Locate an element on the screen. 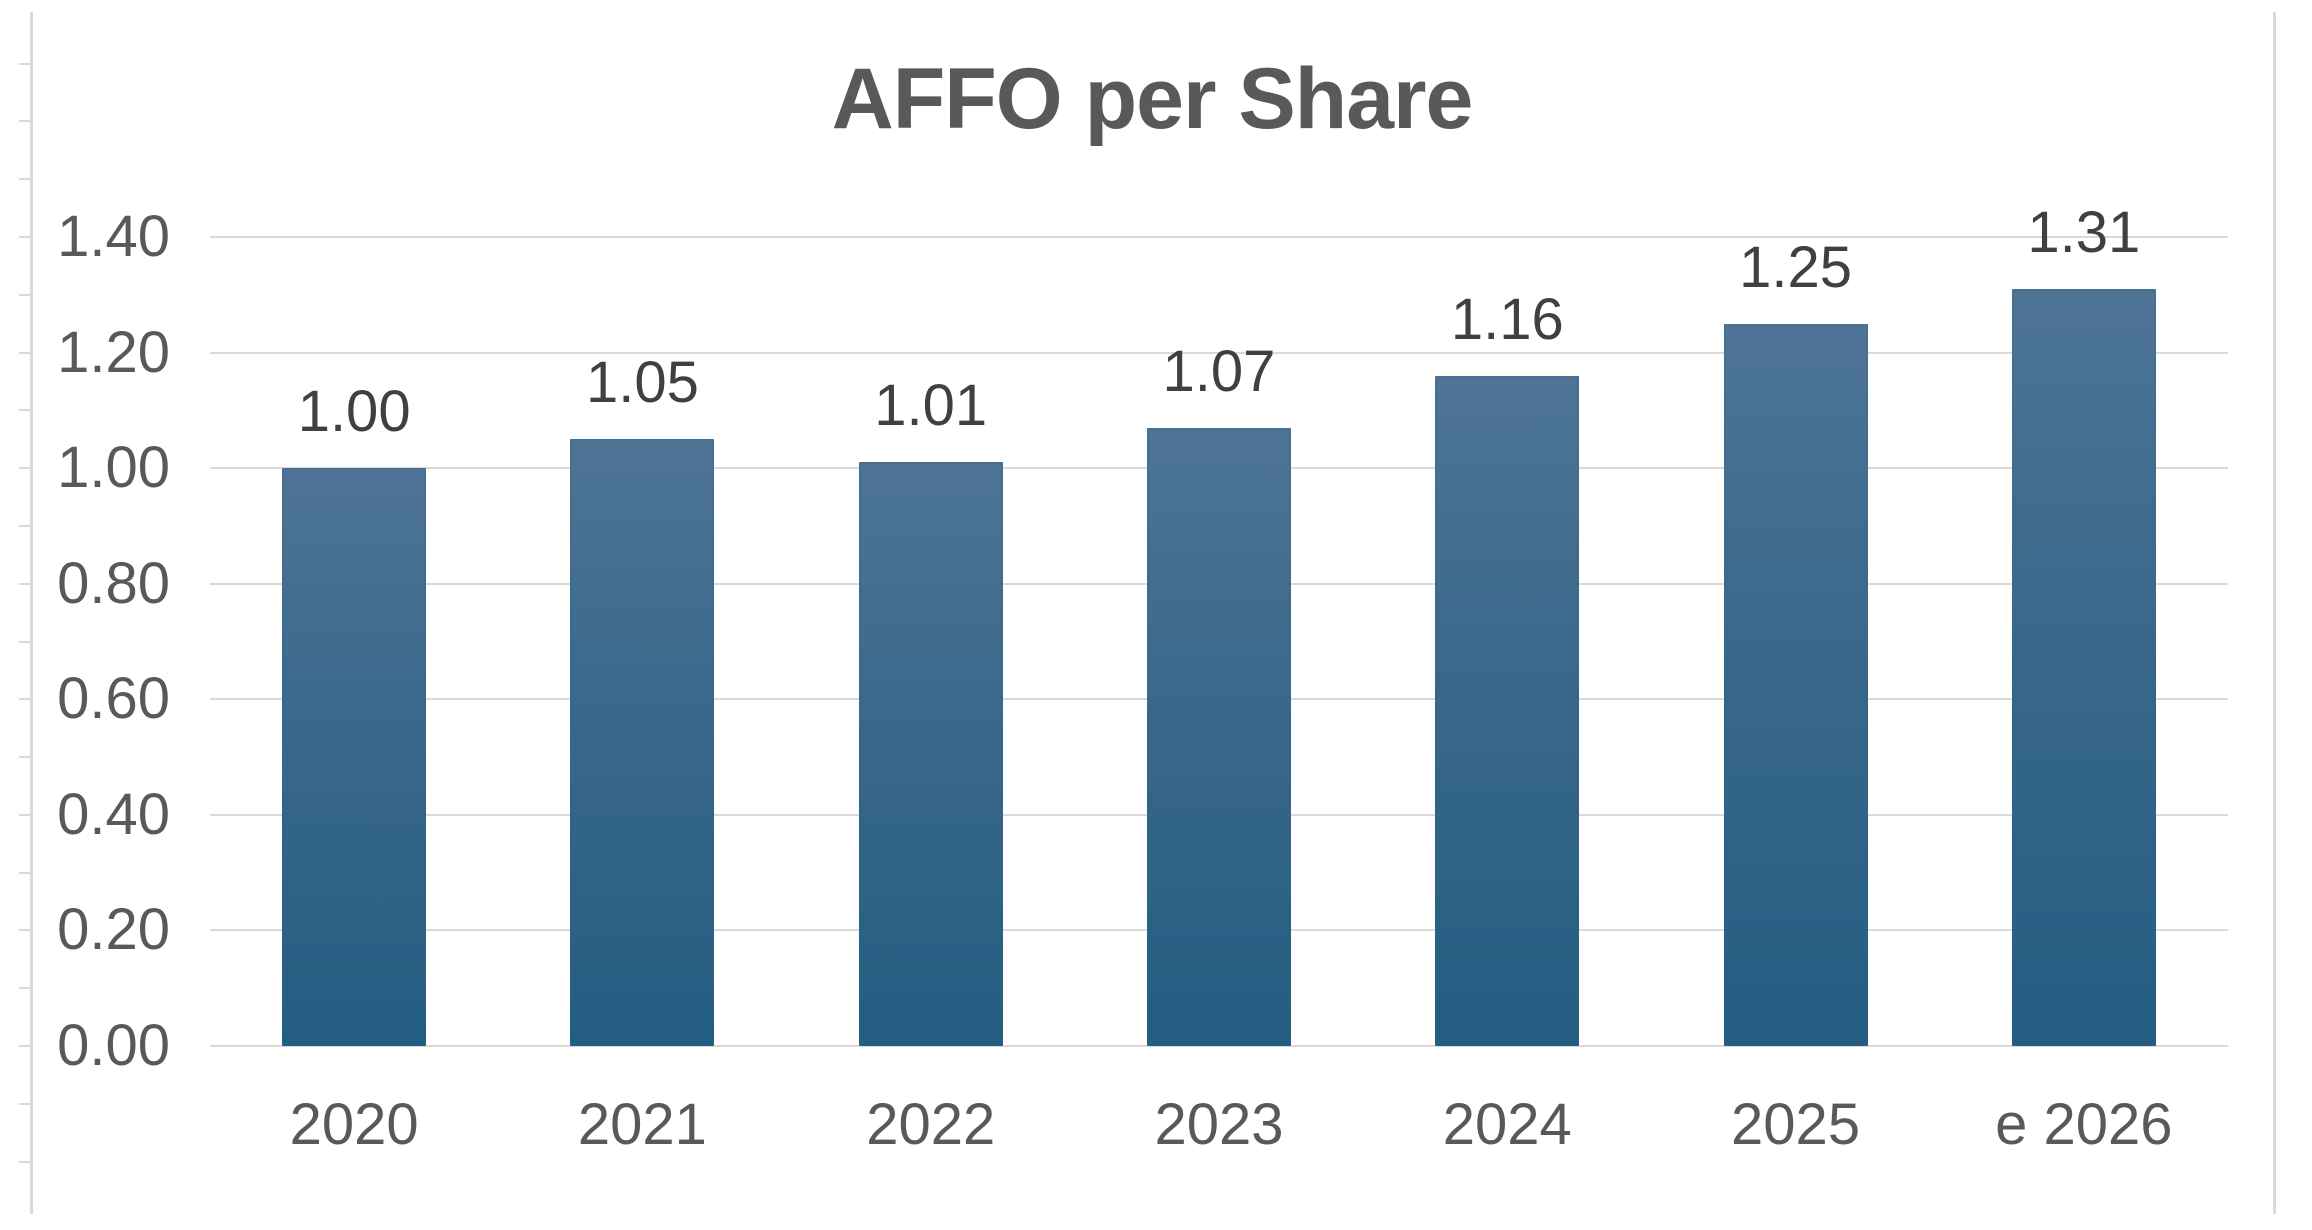 Image resolution: width=2312 pixels, height=1230 pixels. bar-value-label: 1.16 is located at coordinates (1507, 319).